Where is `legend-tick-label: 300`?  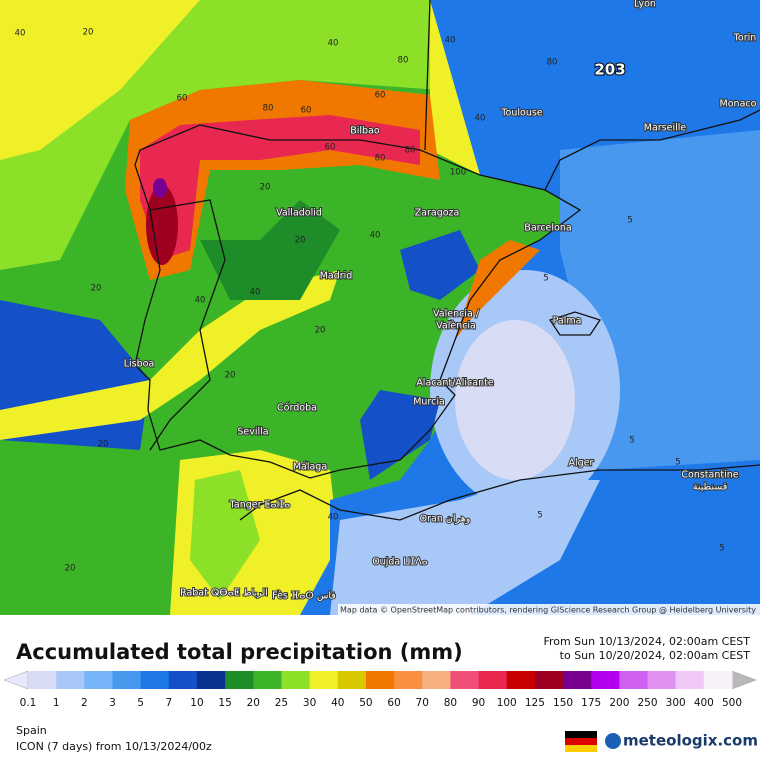
legend-tick-label: 300 is located at coordinates (676, 703).